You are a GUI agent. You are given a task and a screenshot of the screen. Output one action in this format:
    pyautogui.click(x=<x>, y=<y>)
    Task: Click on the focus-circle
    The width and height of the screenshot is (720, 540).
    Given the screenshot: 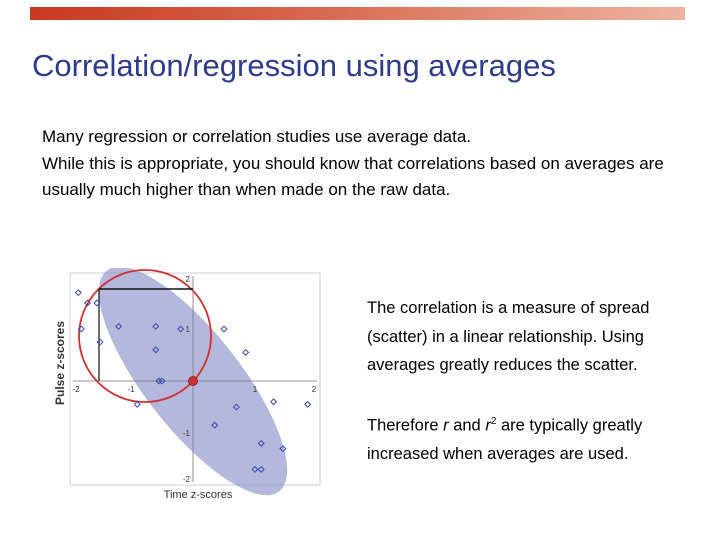 What is the action you would take?
    pyautogui.click(x=145, y=336)
    